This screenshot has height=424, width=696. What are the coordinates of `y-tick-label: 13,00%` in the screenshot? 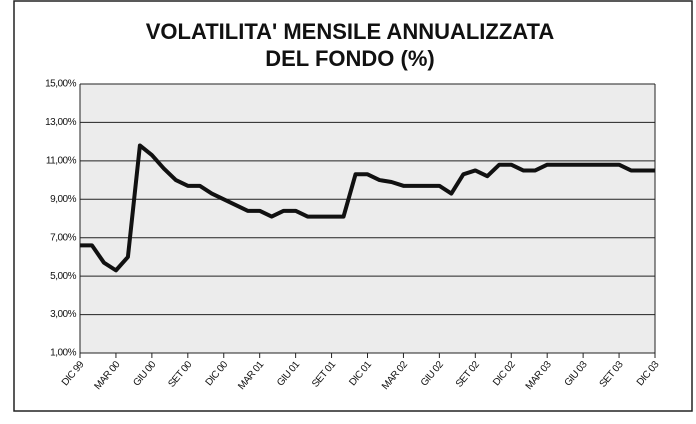 It's located at (61, 122).